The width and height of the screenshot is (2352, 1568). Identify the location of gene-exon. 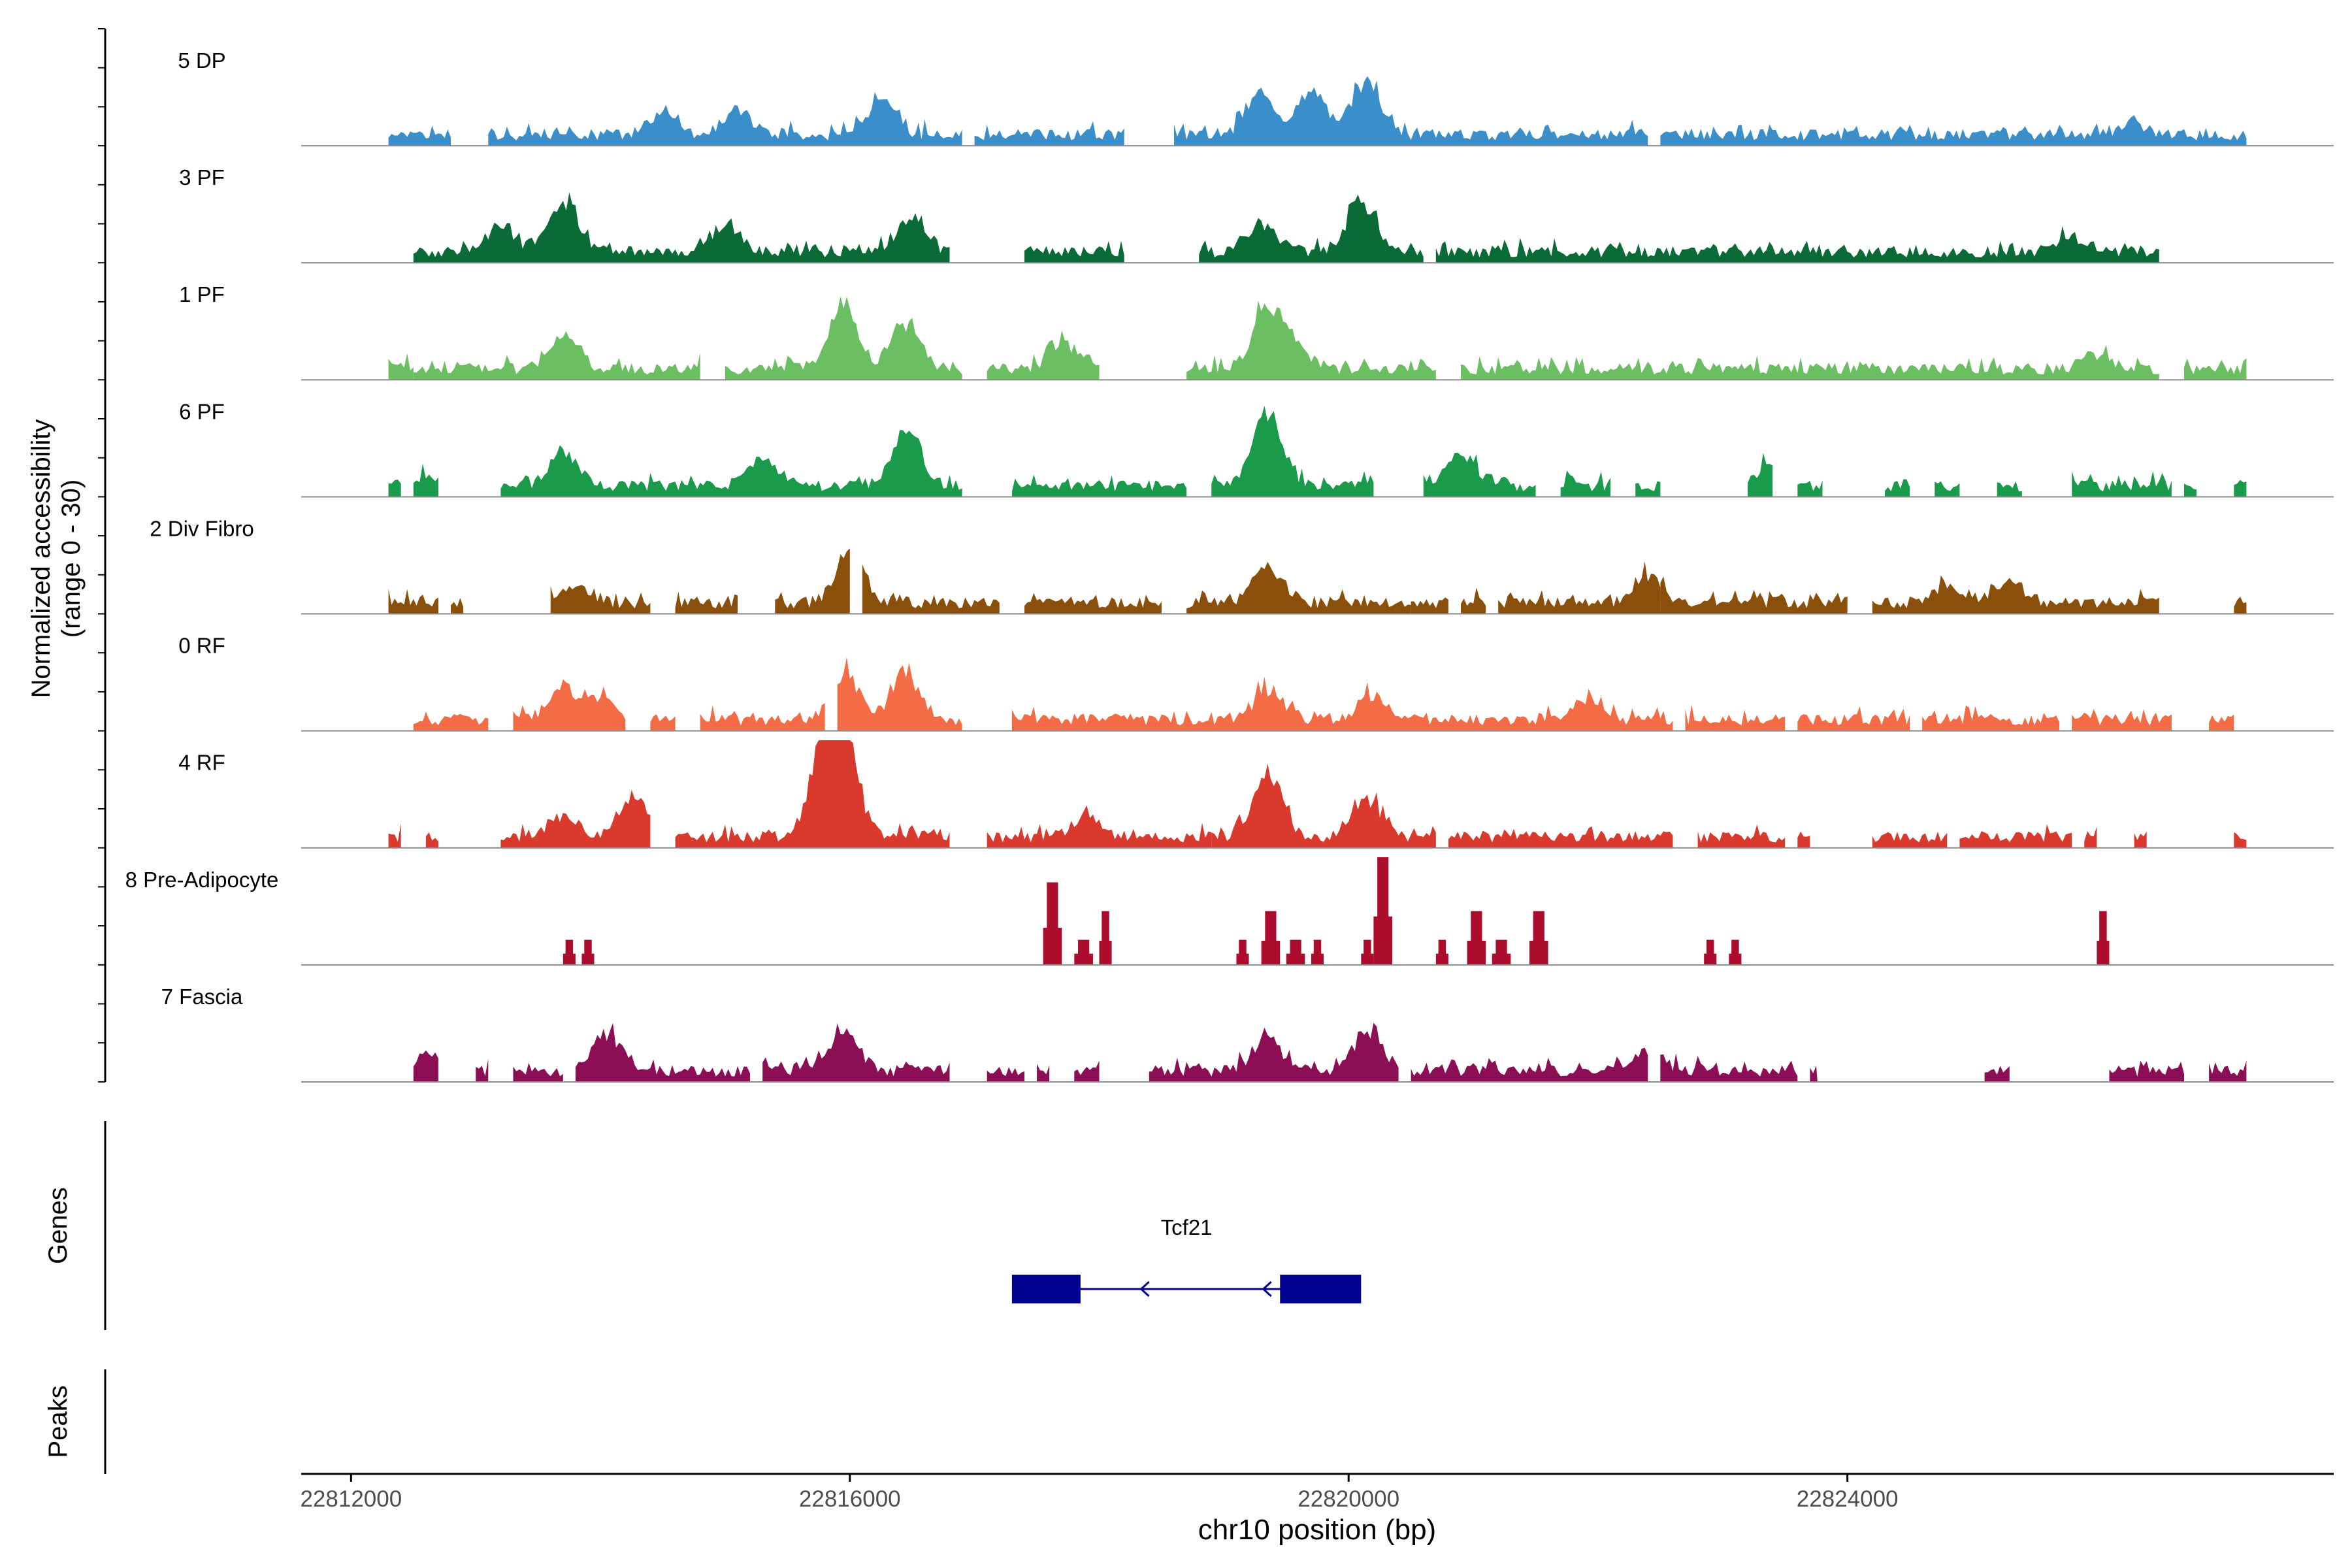
(1321, 1289).